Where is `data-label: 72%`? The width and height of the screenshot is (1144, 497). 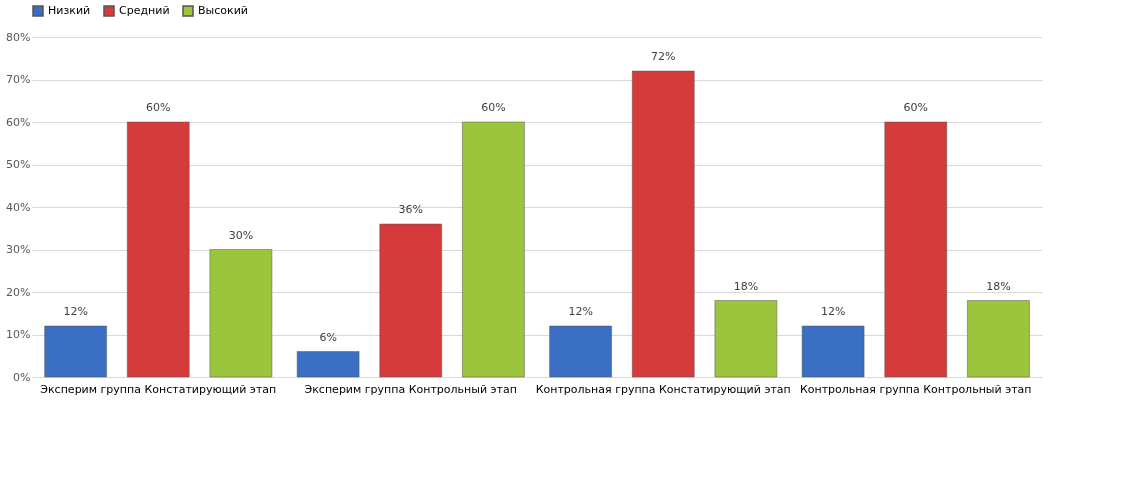
data-label: 72% is located at coordinates (663, 56).